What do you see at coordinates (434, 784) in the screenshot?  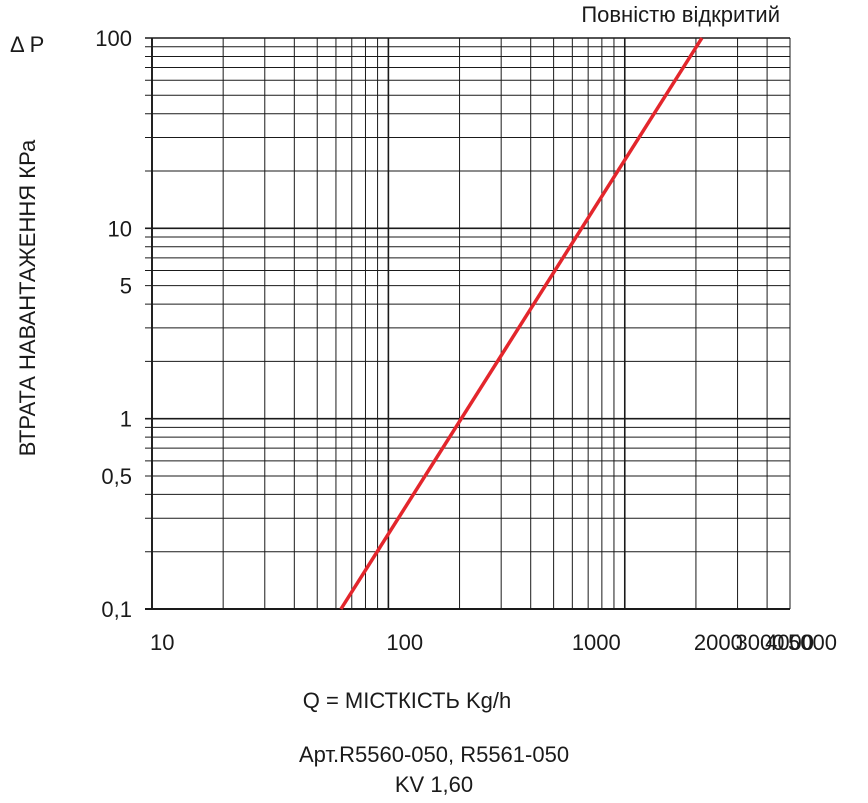 I see `caption-kv: KV 1,60` at bounding box center [434, 784].